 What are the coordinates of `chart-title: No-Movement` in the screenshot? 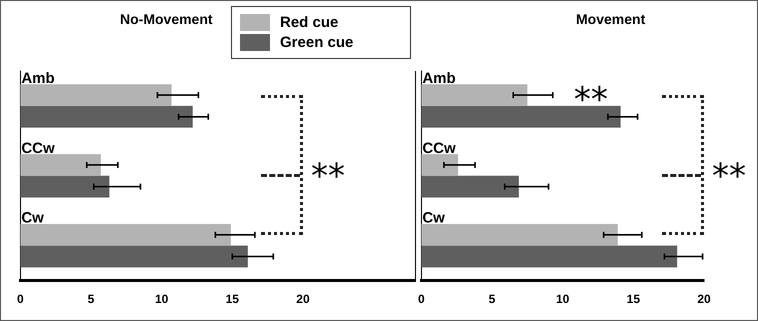 It's located at (166, 19).